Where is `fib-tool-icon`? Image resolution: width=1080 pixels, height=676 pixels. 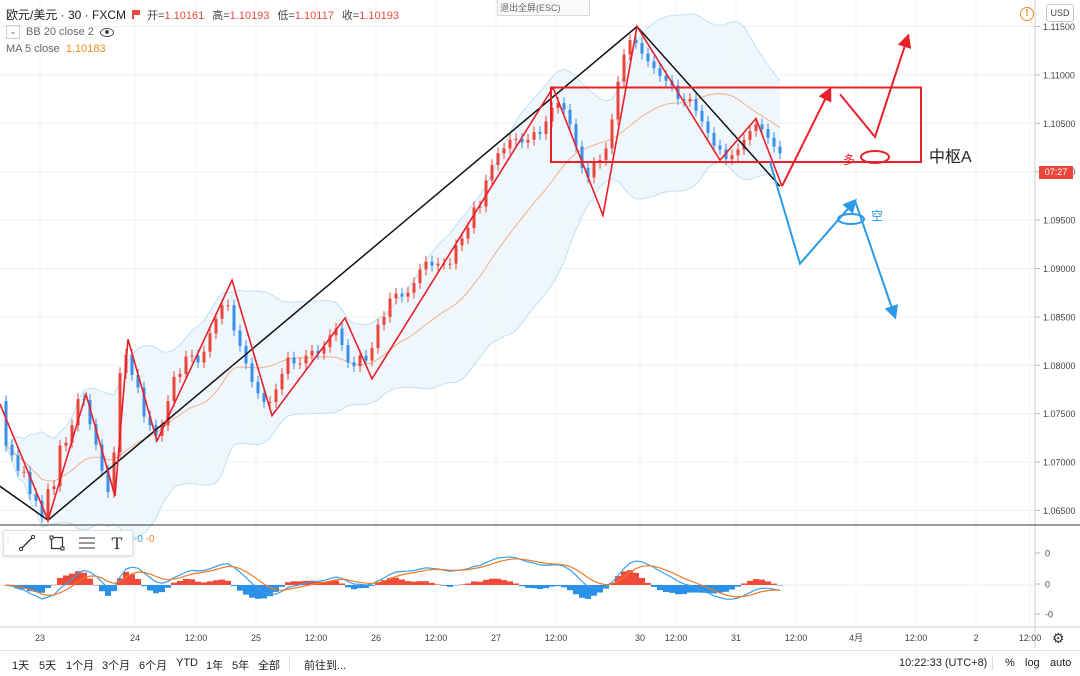
fib-tool-icon is located at coordinates (87, 543).